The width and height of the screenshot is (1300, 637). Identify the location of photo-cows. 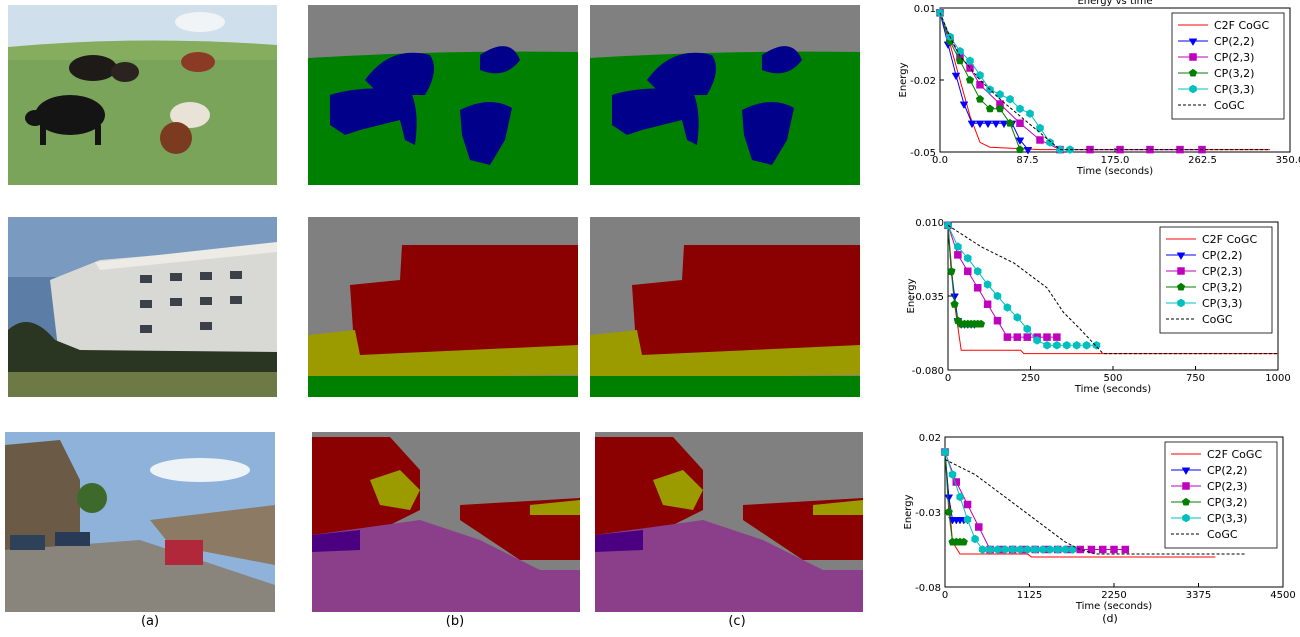
(142, 95).